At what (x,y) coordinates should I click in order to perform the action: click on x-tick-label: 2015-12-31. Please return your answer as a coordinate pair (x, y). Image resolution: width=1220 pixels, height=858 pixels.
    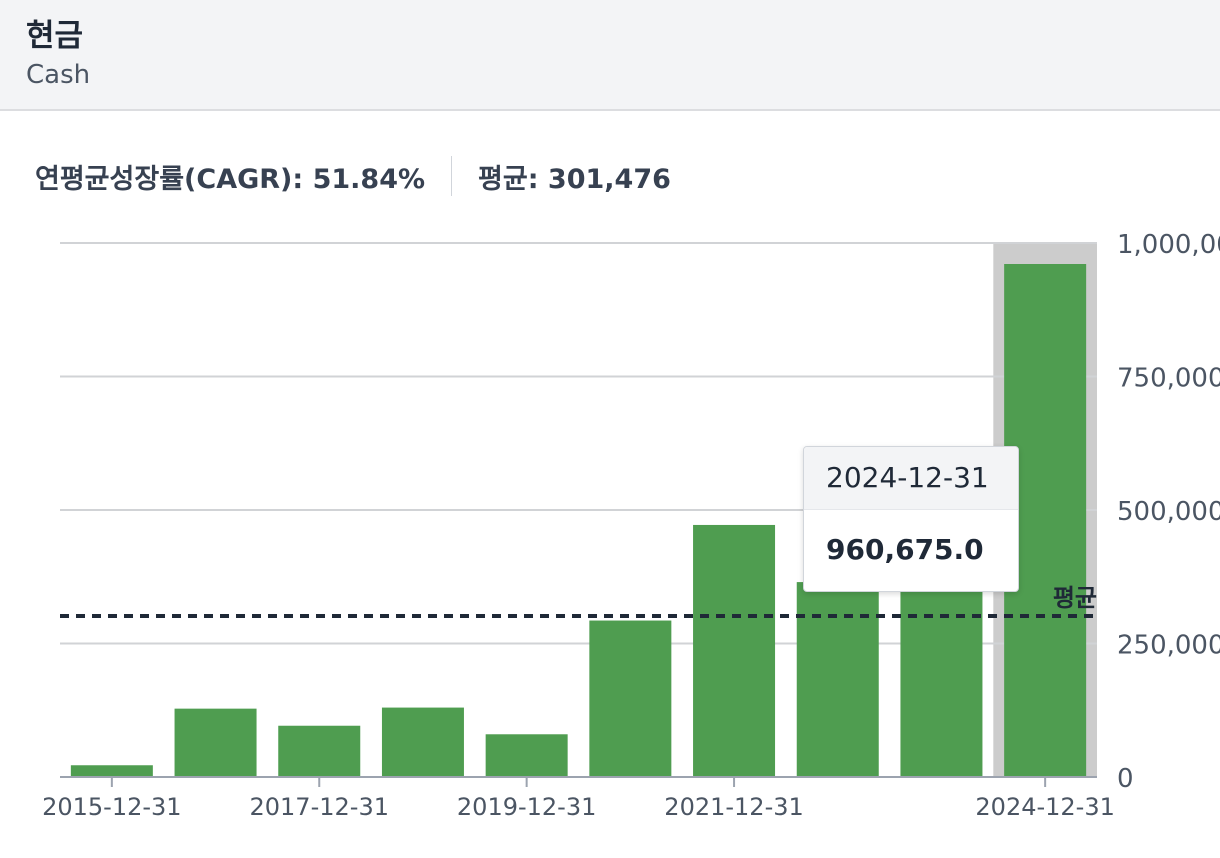
    Looking at the image, I should click on (111, 807).